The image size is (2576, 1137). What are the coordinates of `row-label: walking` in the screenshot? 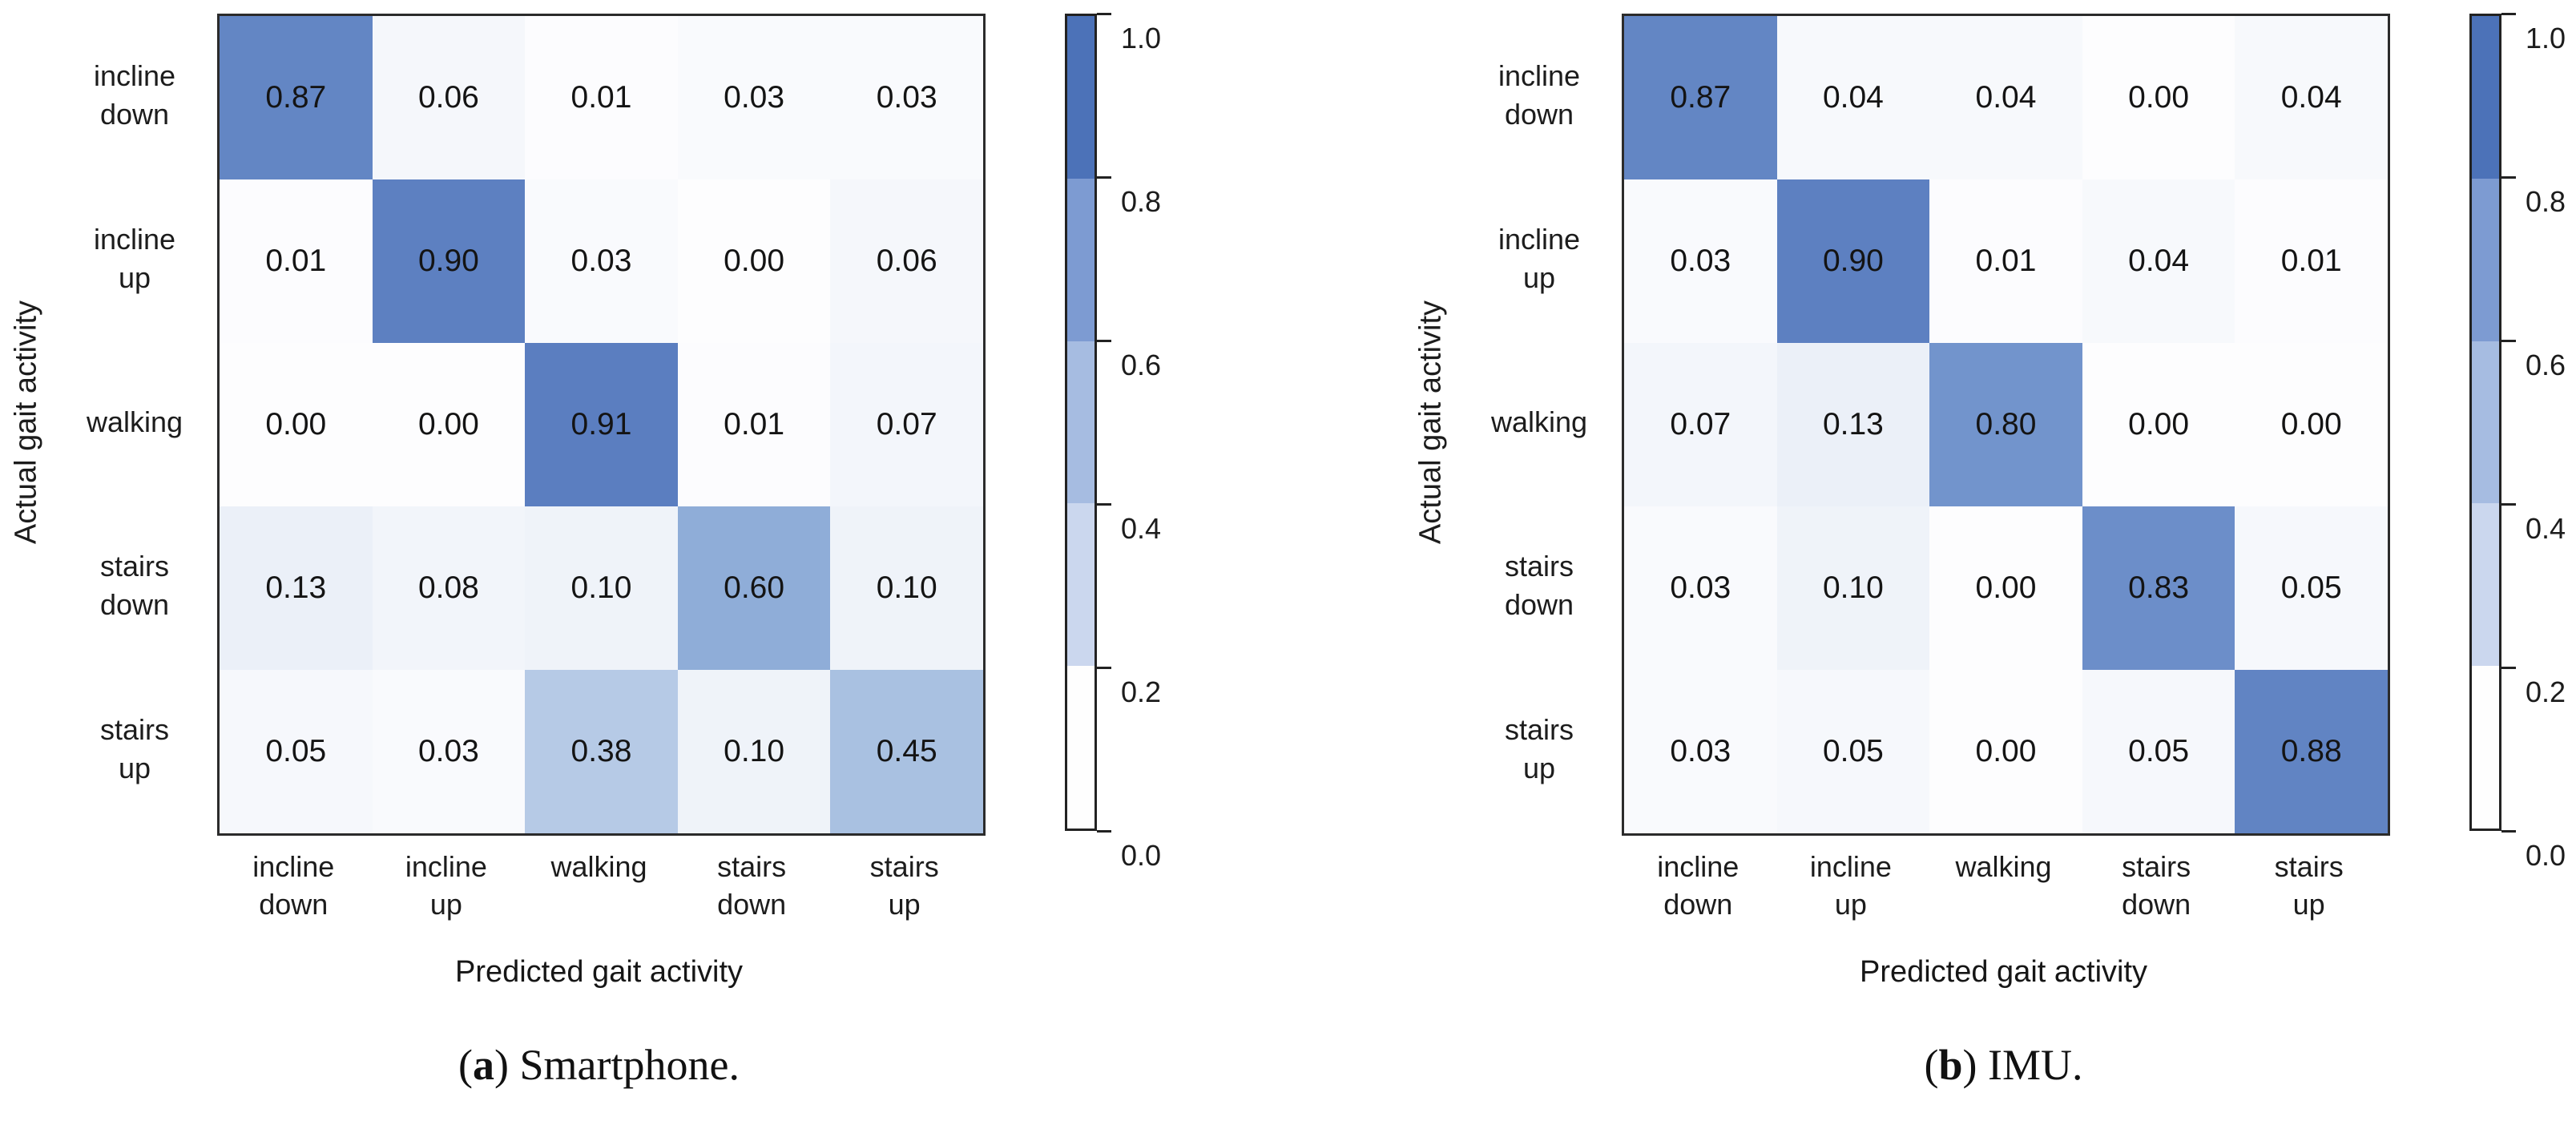 It's located at (135, 422).